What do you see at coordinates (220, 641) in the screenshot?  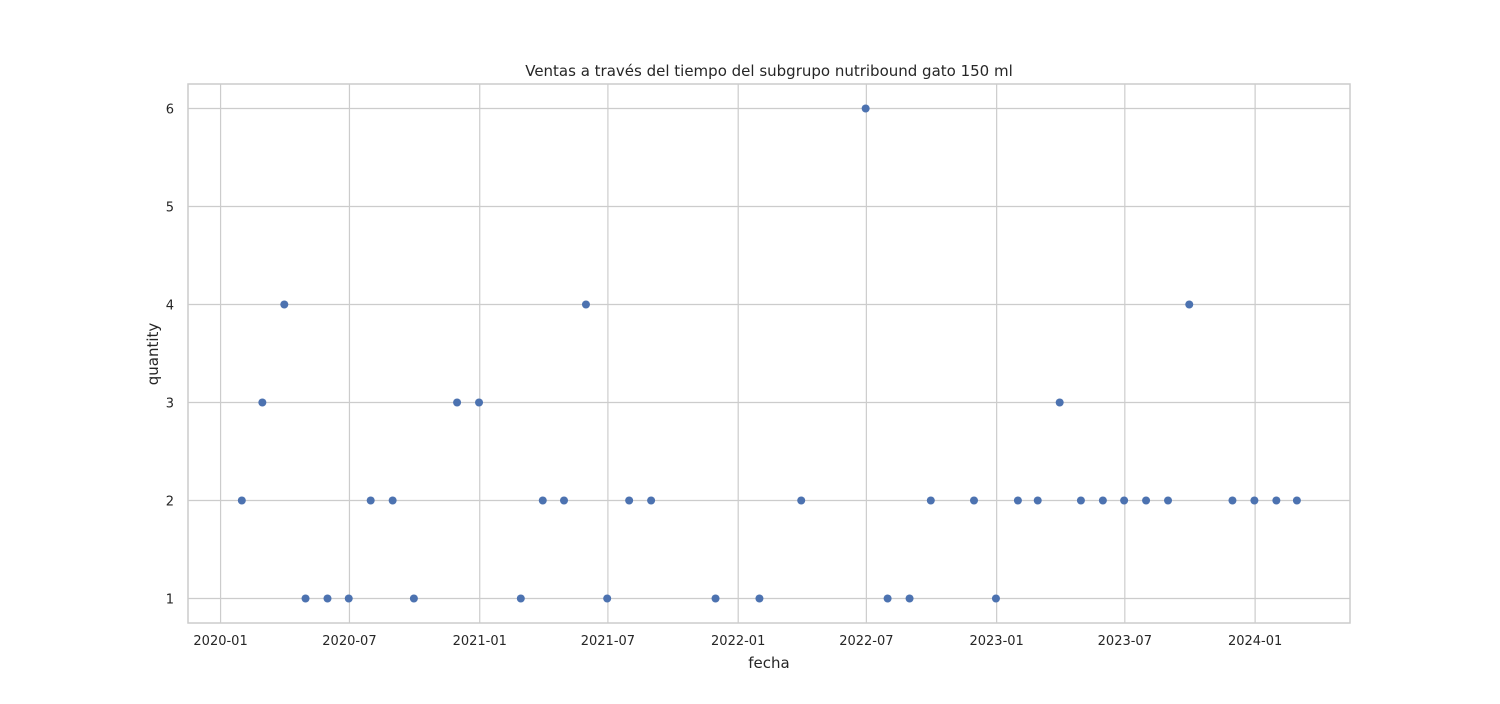 I see `x-tick-label: 2020-01` at bounding box center [220, 641].